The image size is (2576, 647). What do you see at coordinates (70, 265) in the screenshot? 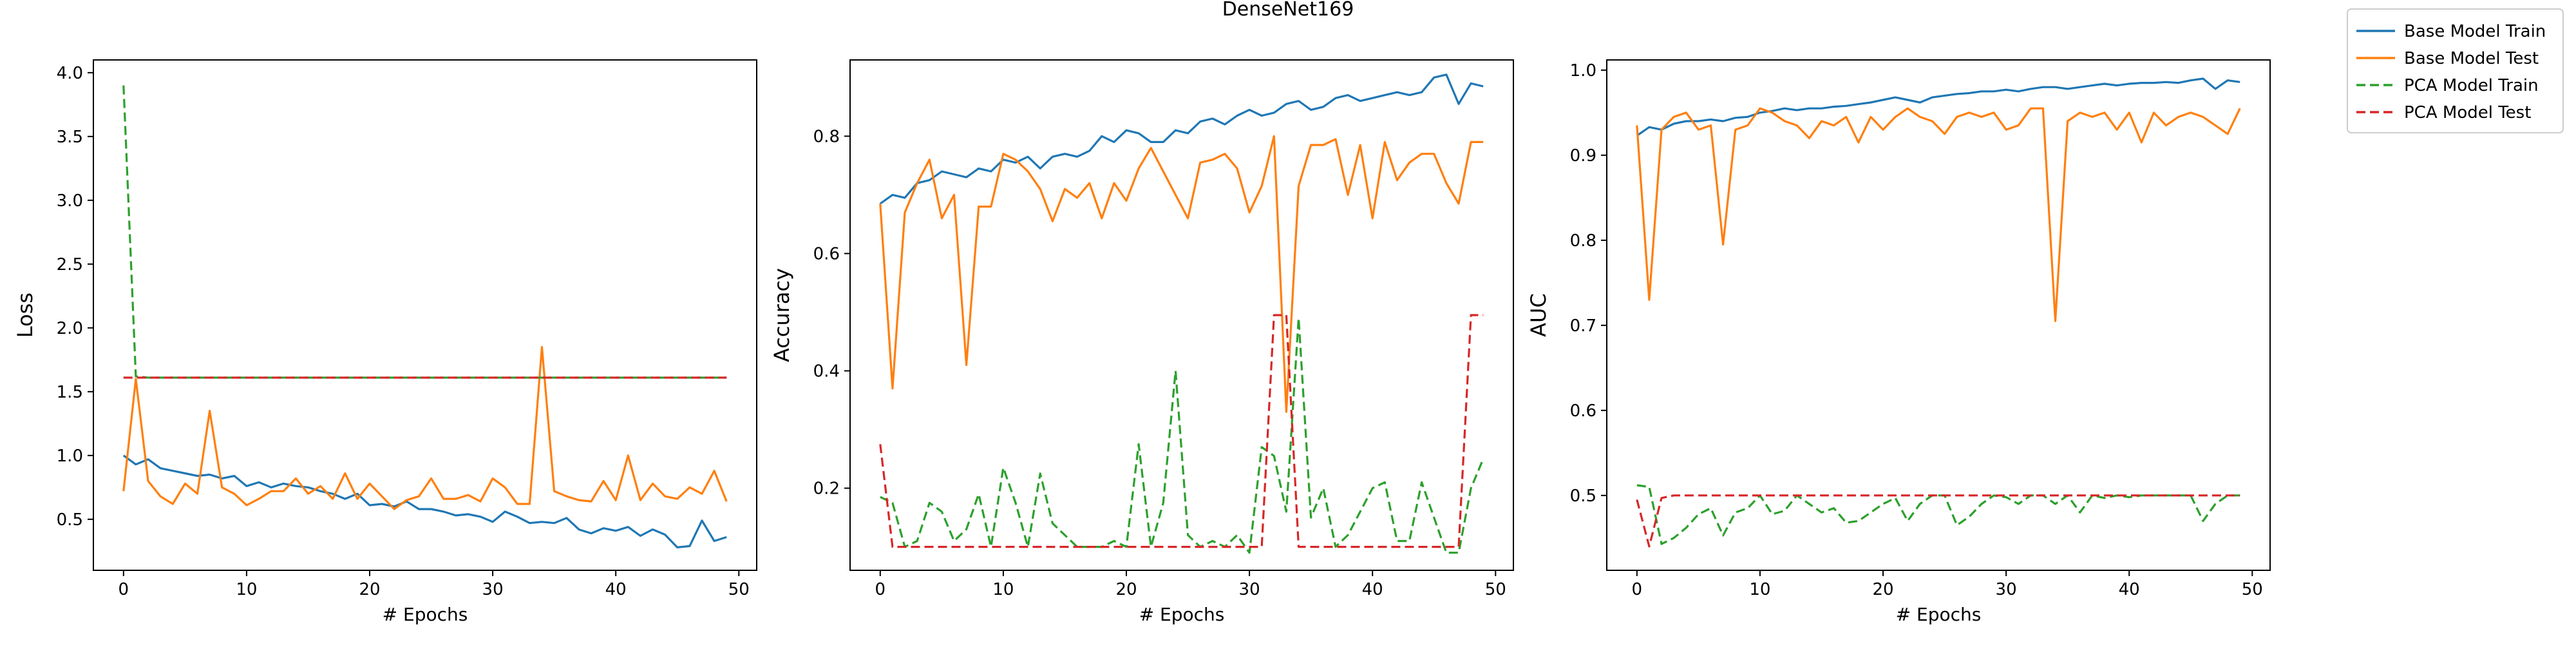
I see `y-tick-label: 2.5` at bounding box center [70, 265].